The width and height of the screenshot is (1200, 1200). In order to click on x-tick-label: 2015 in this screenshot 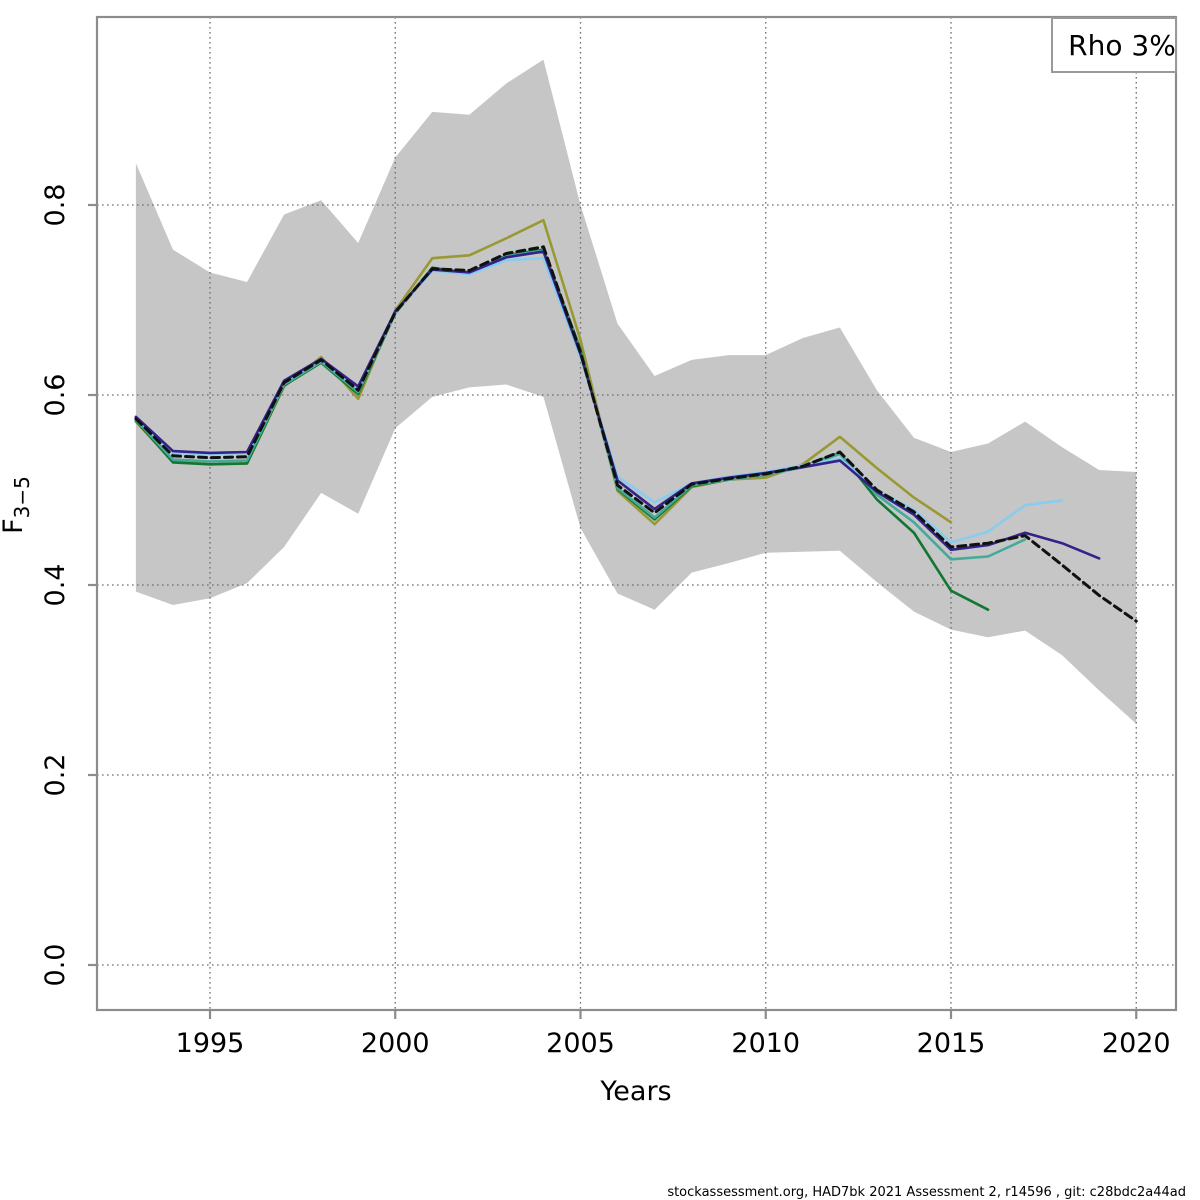, I will do `click(951, 1043)`.